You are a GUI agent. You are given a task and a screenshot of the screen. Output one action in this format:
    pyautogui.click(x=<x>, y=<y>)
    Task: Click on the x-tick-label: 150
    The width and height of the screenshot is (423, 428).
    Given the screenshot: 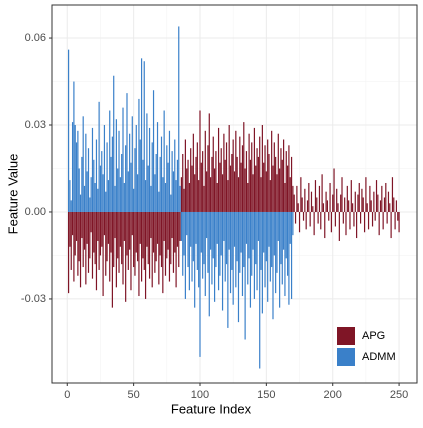 What is the action you would take?
    pyautogui.click(x=266, y=395)
    